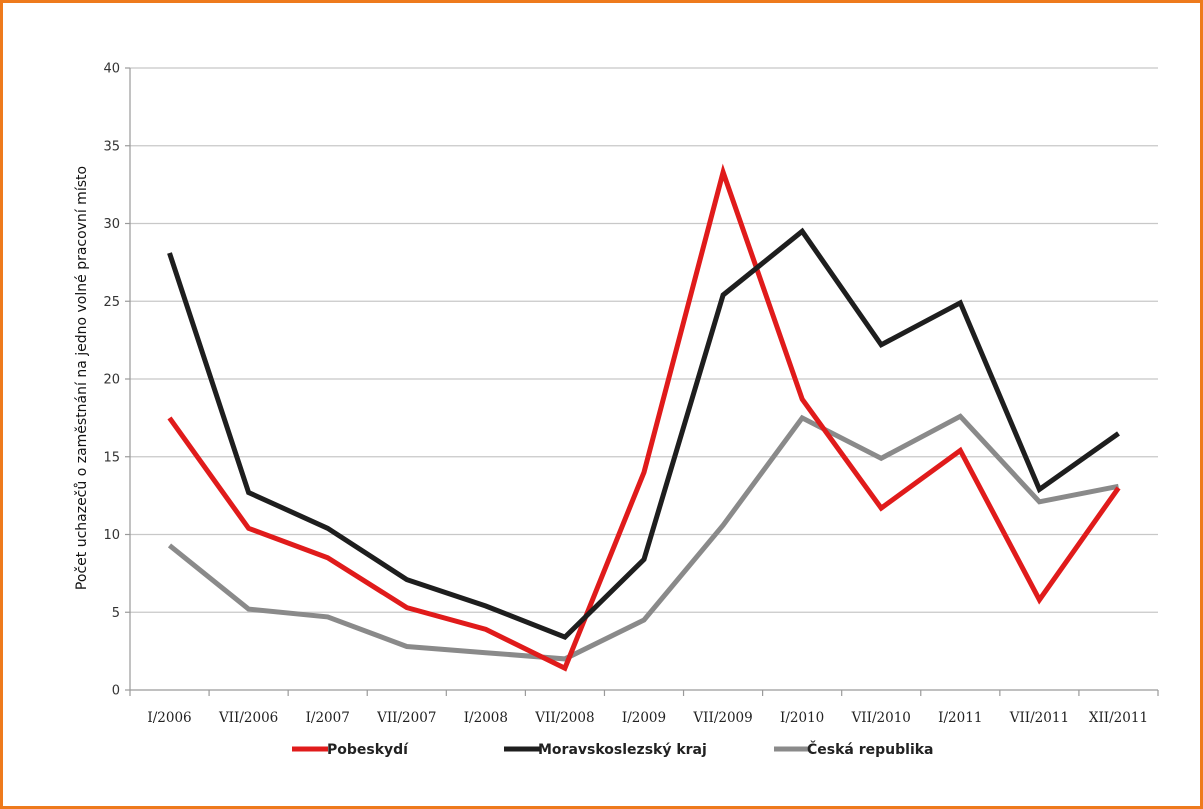 The image size is (1203, 809). I want to click on x-tick-label: XII/2011, so click(1118, 718).